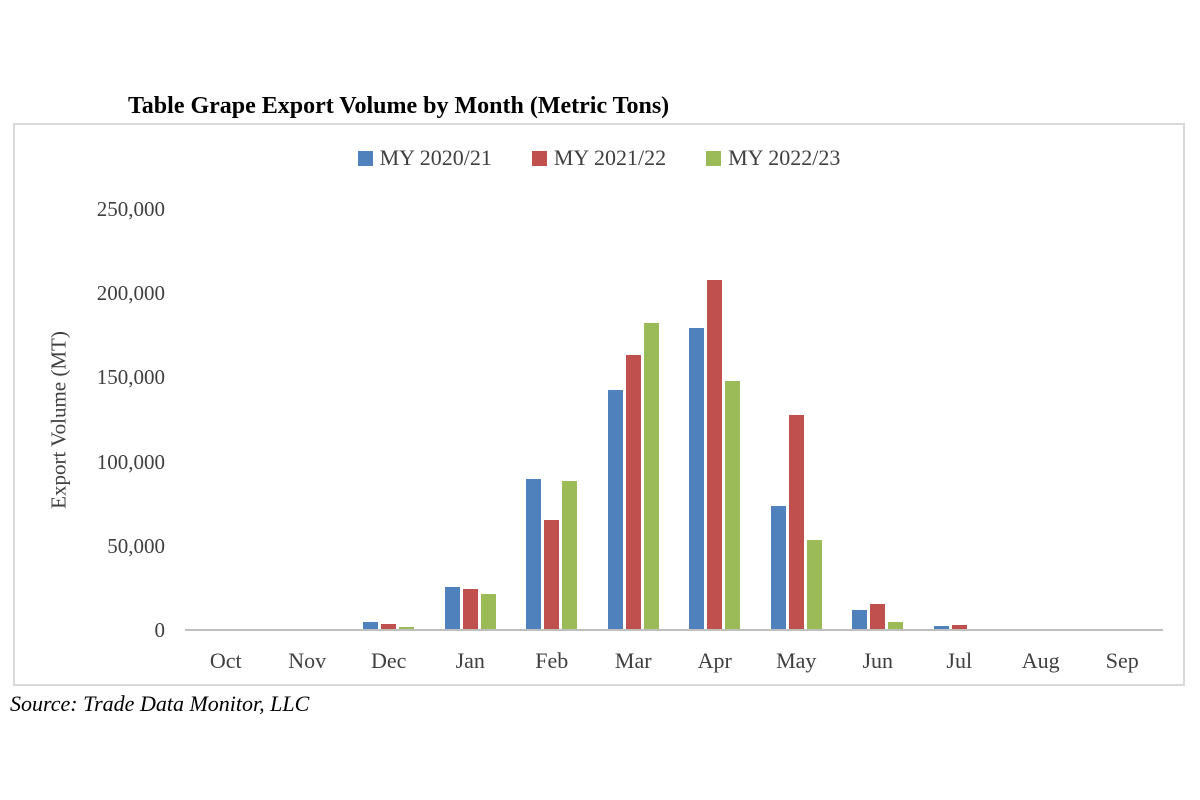  What do you see at coordinates (674, 630) in the screenshot?
I see `x-axis-line` at bounding box center [674, 630].